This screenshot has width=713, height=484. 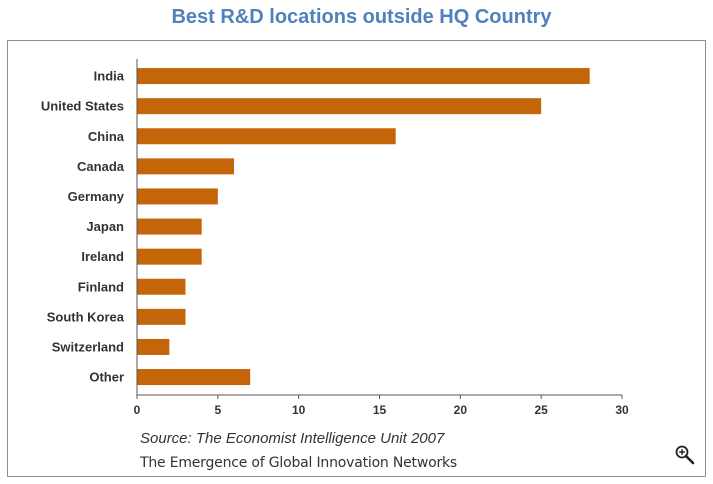 I want to click on category-label: United States, so click(x=82, y=106).